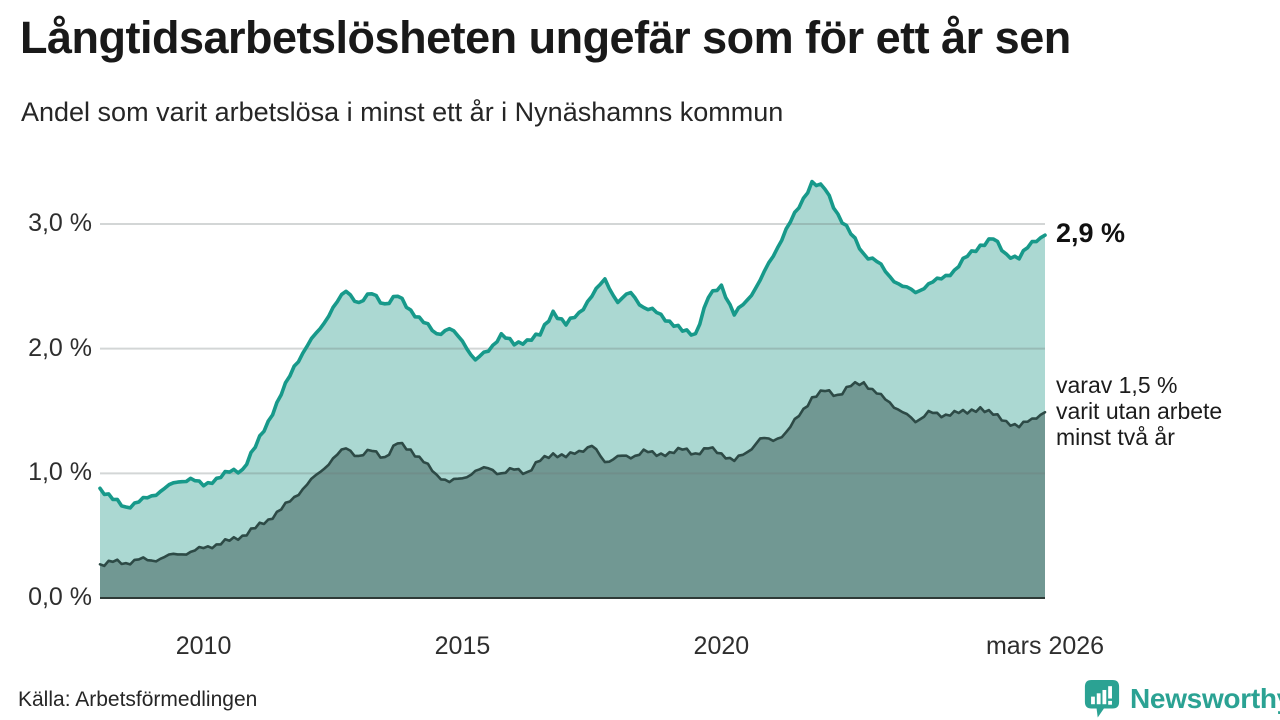  What do you see at coordinates (1117, 385) in the screenshot?
I see `annotation-note-line: varav 1,5 %` at bounding box center [1117, 385].